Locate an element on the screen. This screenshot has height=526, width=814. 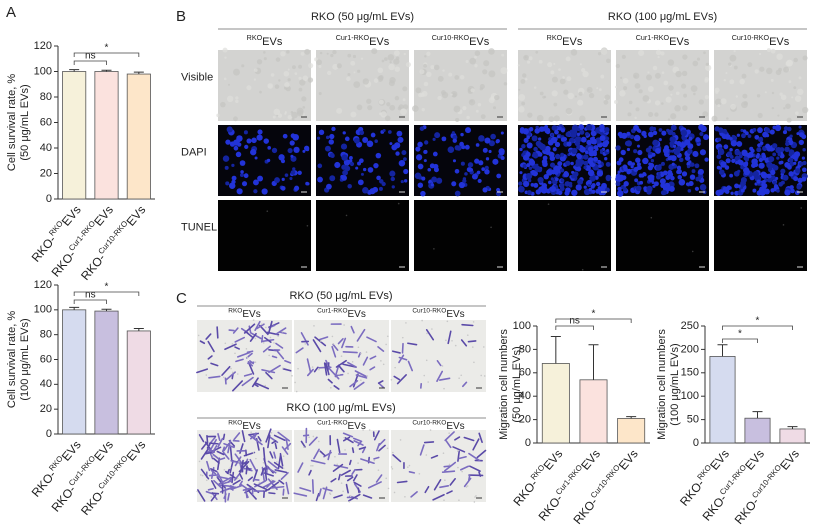
row-label: Visible is located at coordinates (197, 77).